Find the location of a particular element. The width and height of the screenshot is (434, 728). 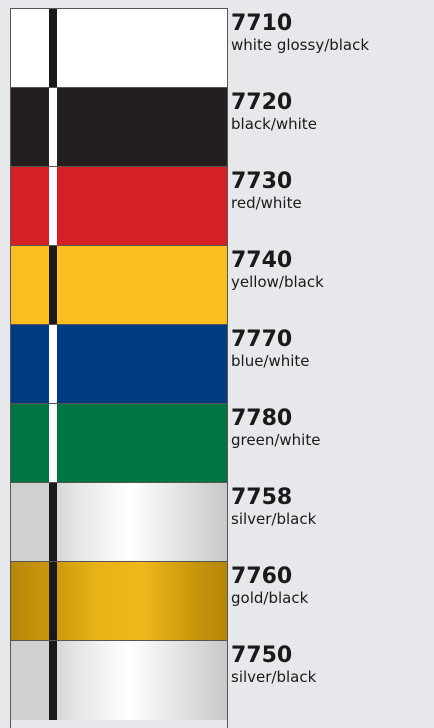

label: 7770 blue/white is located at coordinates (270, 349).